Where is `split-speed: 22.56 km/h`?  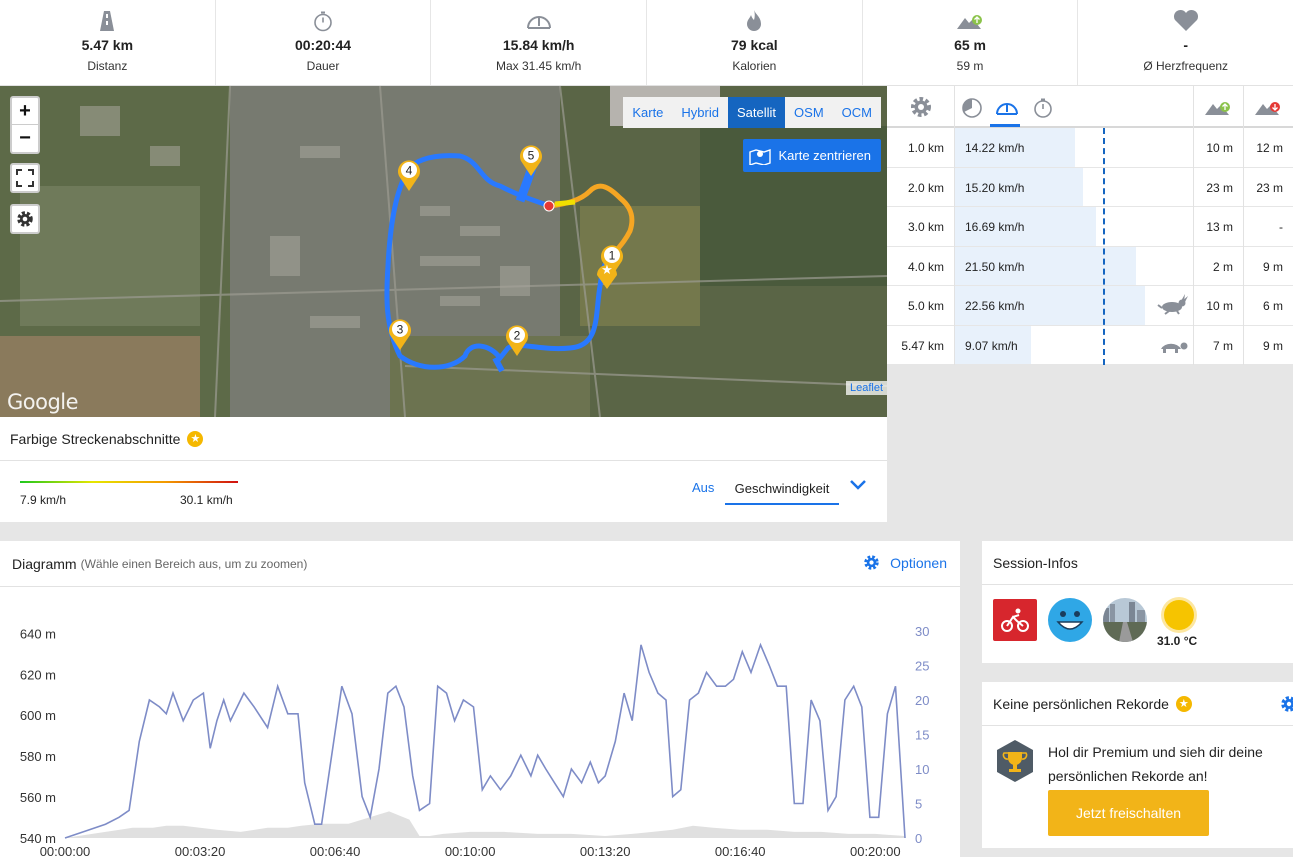
split-speed: 22.56 km/h is located at coordinates (995, 306).